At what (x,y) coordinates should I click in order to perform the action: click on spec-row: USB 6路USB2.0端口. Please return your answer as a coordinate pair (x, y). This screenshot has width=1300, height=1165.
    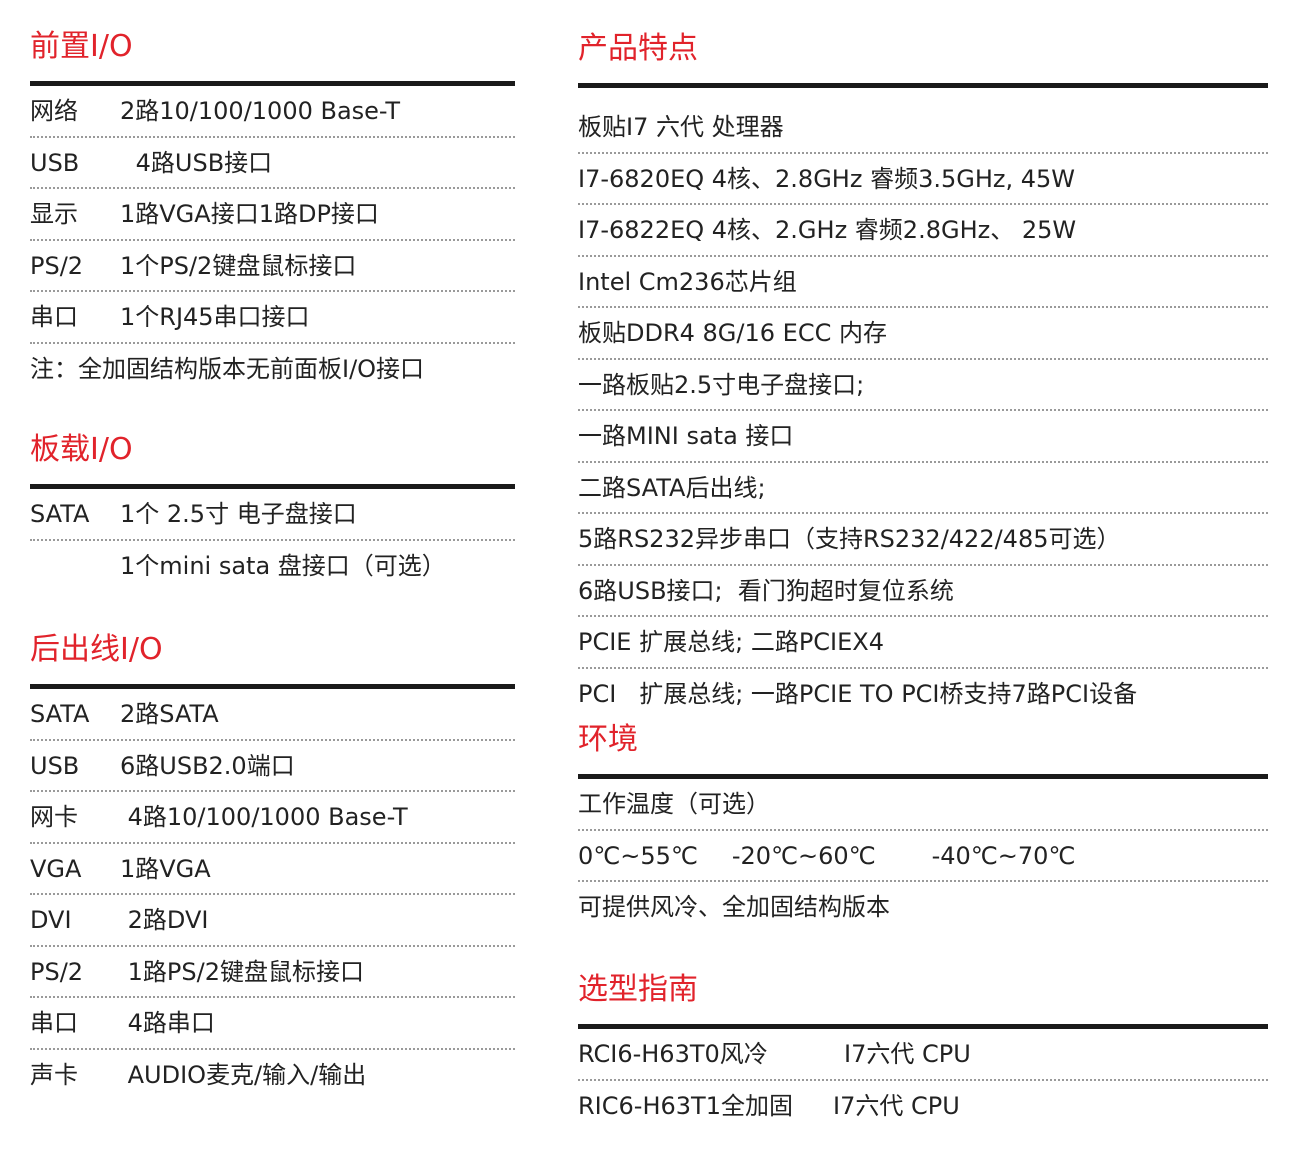
    Looking at the image, I should click on (272, 766).